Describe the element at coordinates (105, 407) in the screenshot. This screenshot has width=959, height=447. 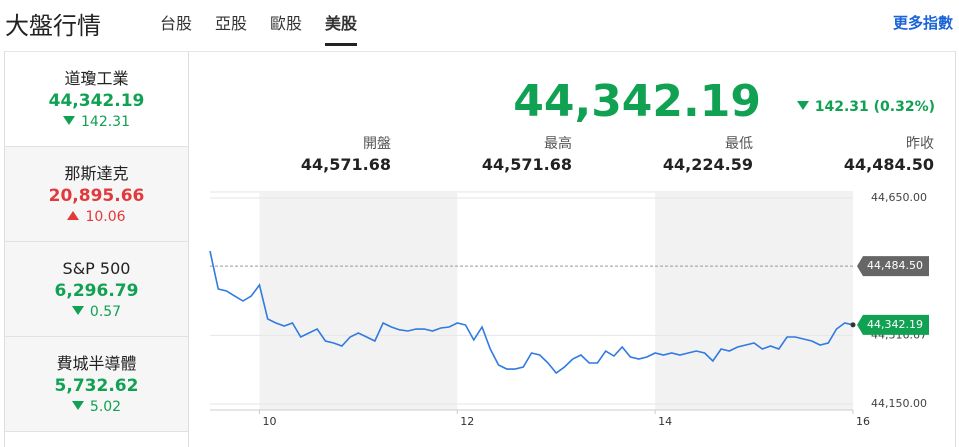
I see `index-change-text: 5.02` at that location.